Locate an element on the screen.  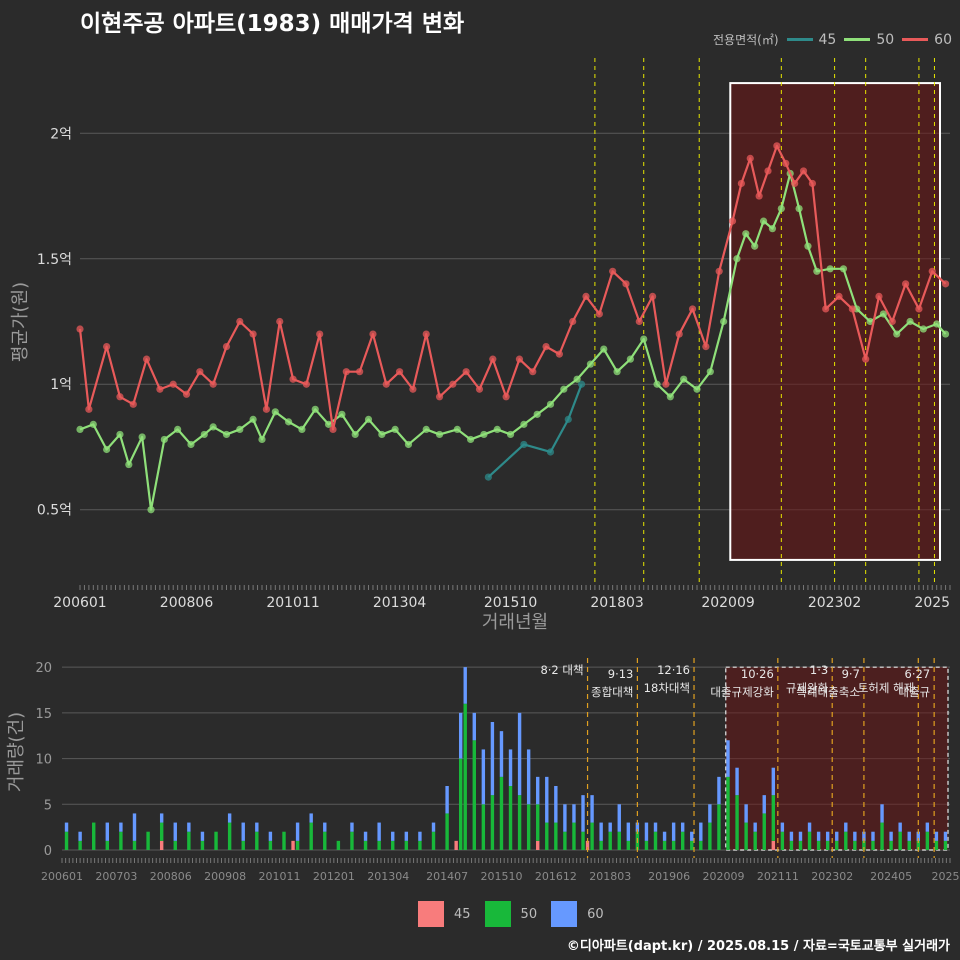
volume-y-axis-title: 거래량(건) is located at coordinates (16, 752).